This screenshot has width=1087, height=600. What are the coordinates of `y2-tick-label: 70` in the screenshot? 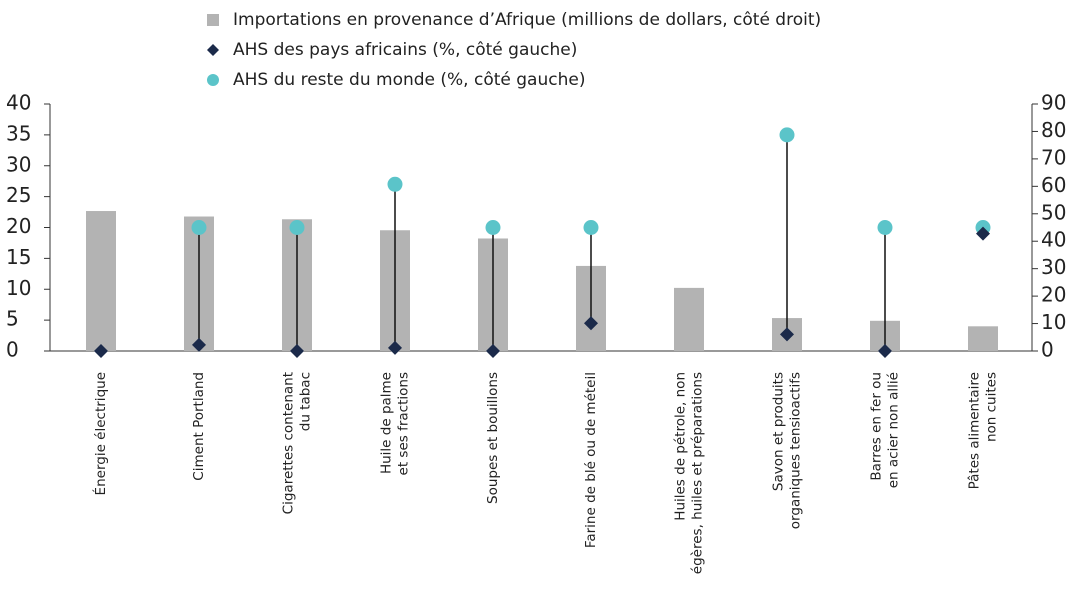 It's located at (1053, 157).